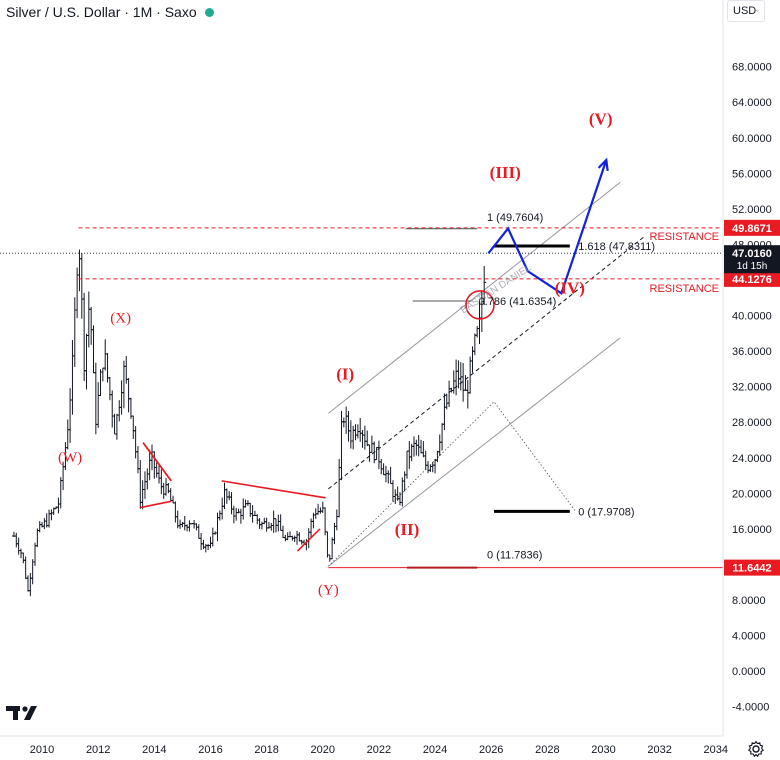 The image size is (780, 760). What do you see at coordinates (749, 672) in the screenshot?
I see `y-tick-label: 0.0000` at bounding box center [749, 672].